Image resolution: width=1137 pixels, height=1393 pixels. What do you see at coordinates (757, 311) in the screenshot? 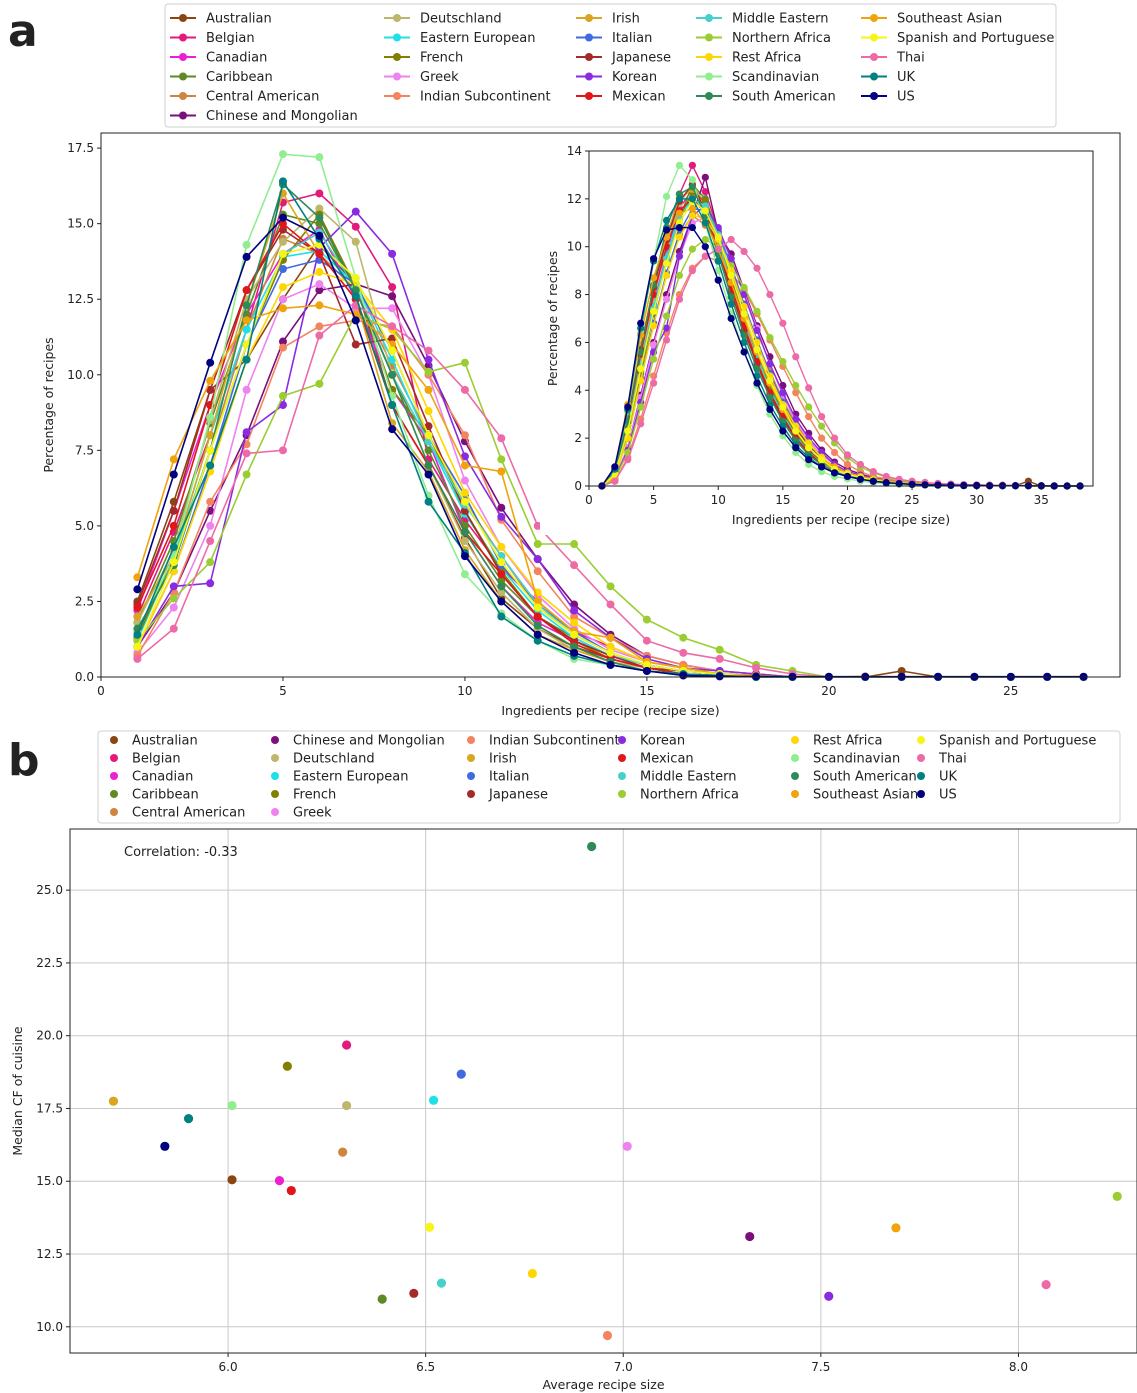
I see `inset-point-northern-africa` at bounding box center [757, 311].